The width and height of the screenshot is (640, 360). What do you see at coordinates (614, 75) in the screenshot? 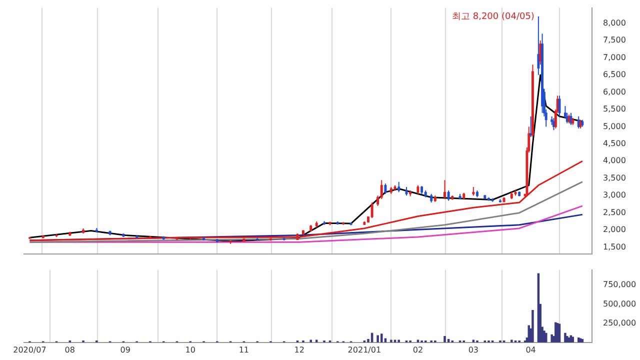
I see `y-tick-label: 6,500` at bounding box center [614, 75].